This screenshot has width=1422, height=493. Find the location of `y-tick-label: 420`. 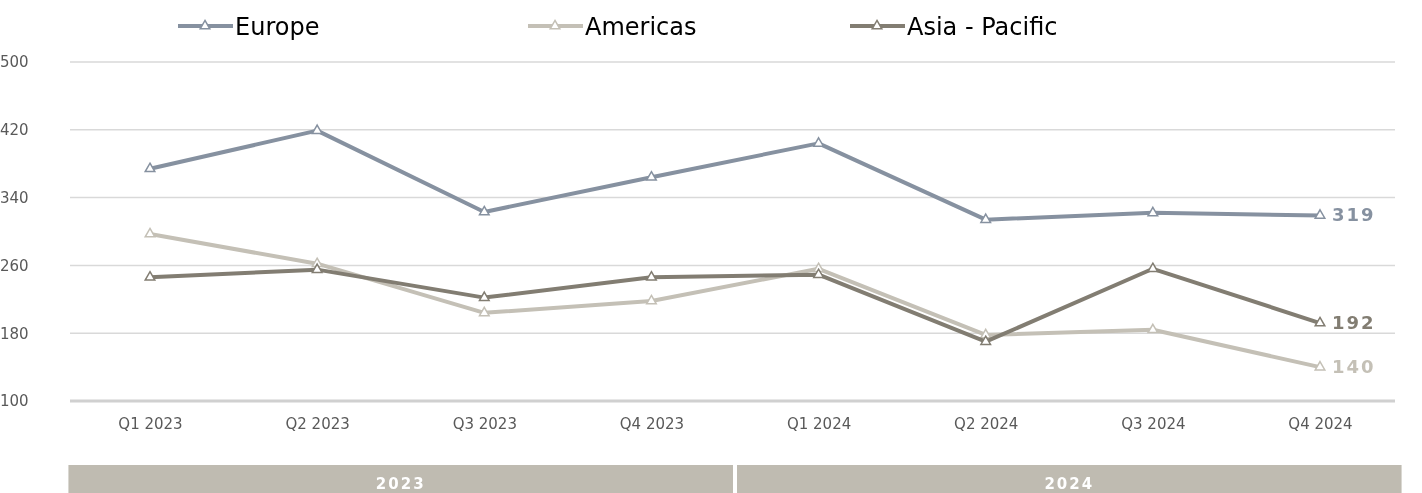

y-tick-label: 420 is located at coordinates (14, 130).